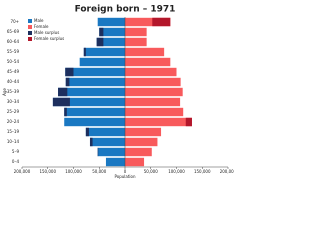 This screenshot has height=240, width=320. I want to click on y-tick-label: 5–9, so click(16, 151).